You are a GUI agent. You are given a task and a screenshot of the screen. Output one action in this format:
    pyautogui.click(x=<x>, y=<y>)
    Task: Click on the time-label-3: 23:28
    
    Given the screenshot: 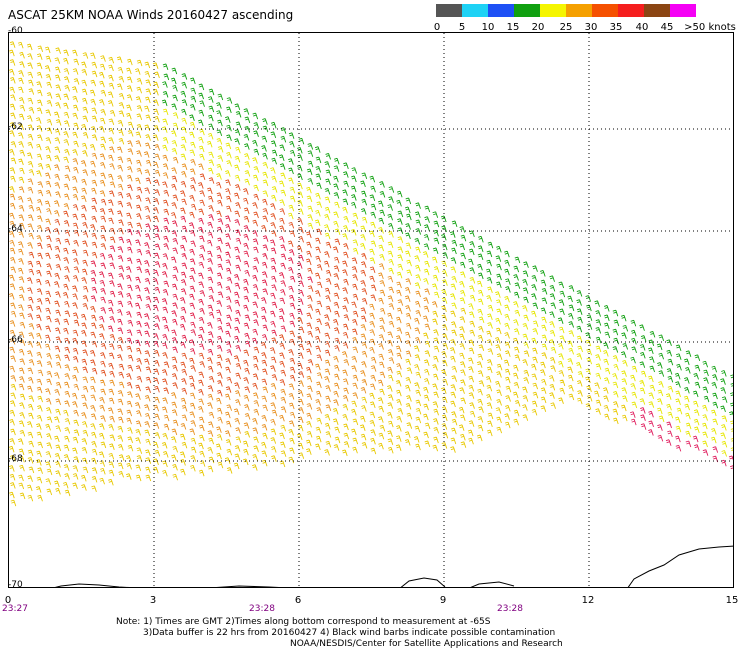 What is the action you would take?
    pyautogui.click(x=510, y=609)
    